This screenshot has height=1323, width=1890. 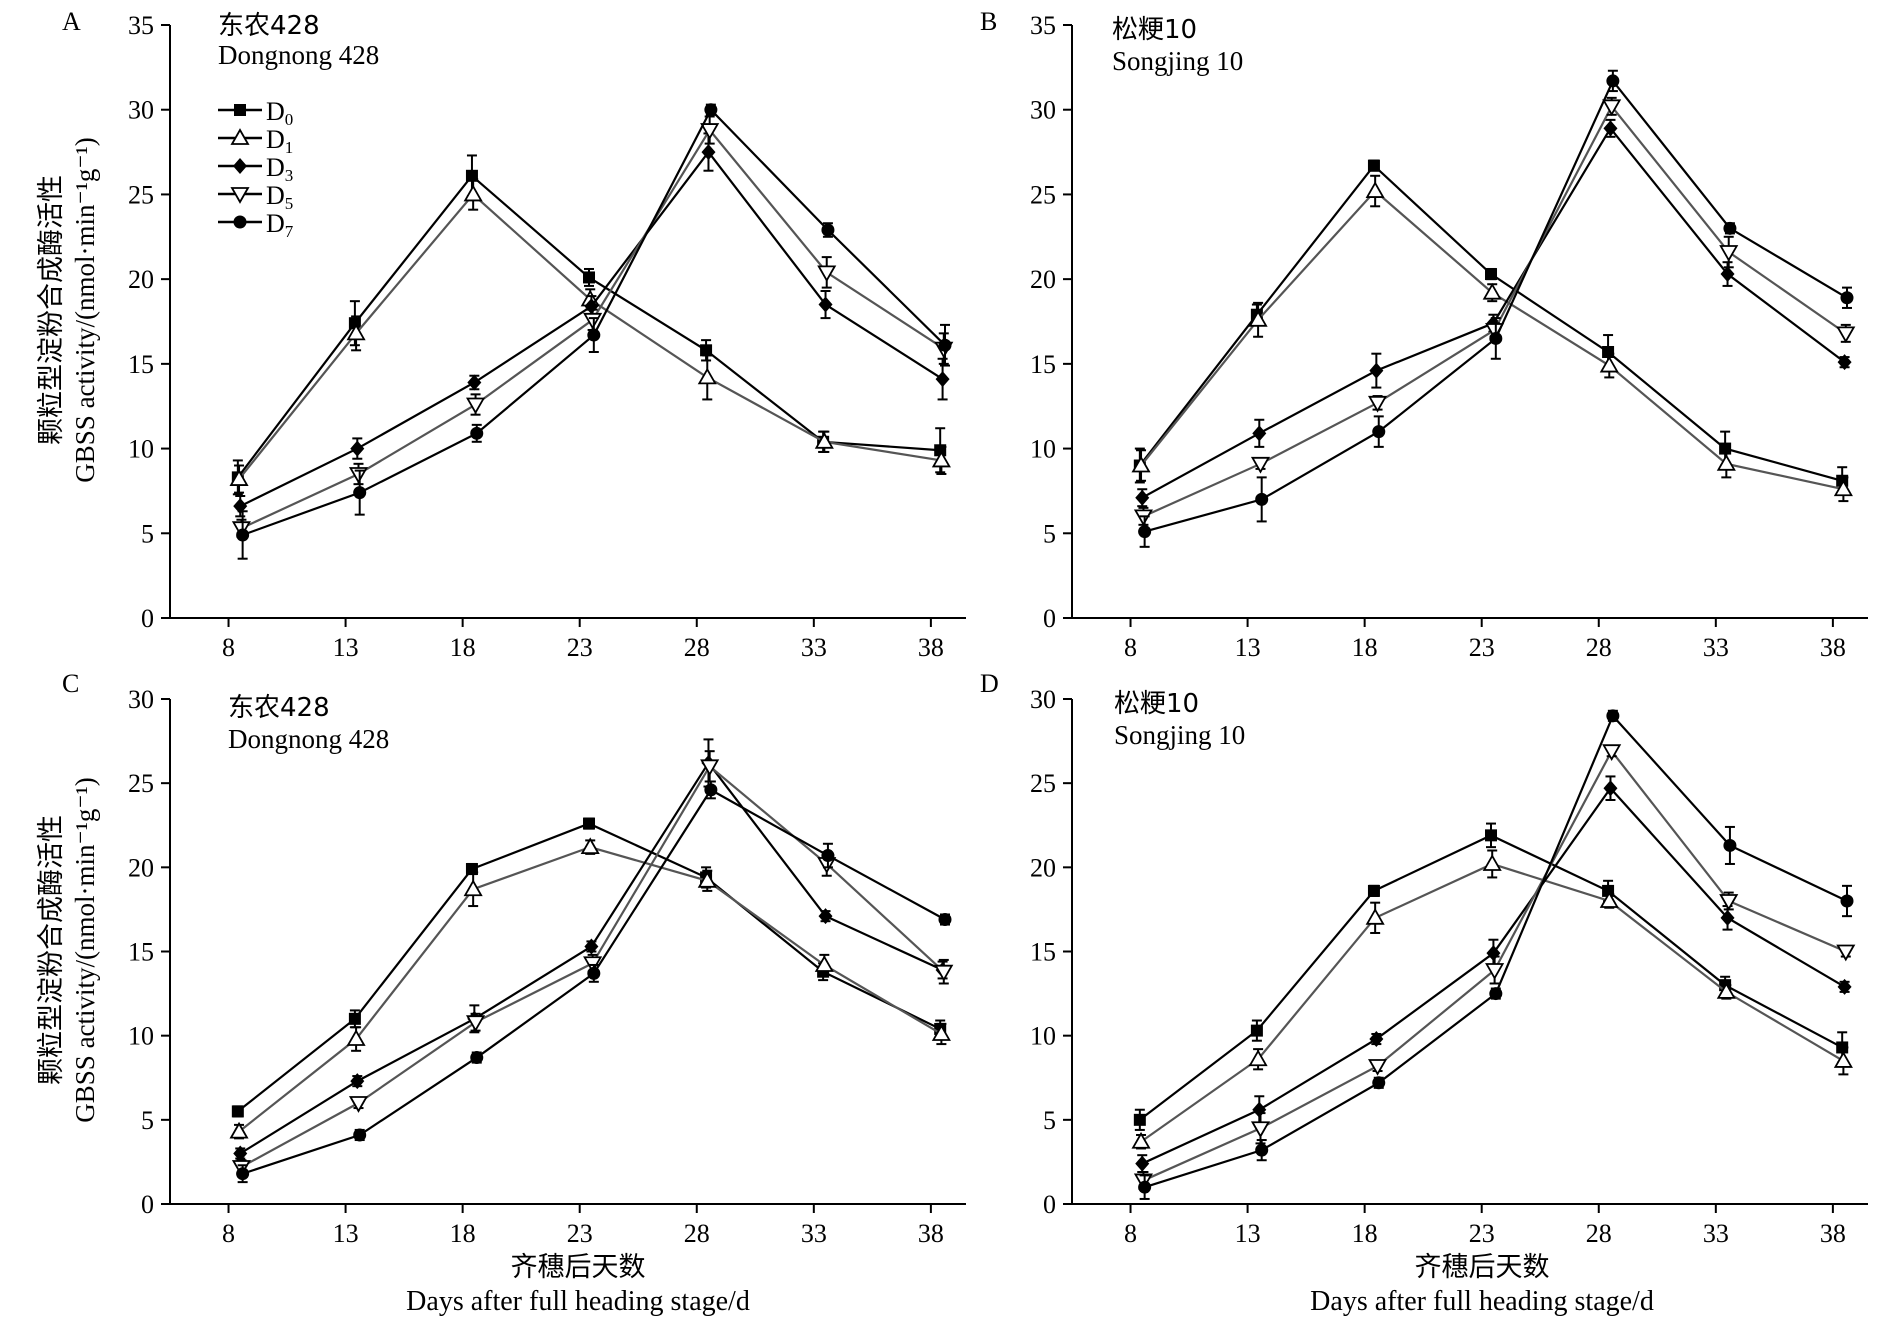 I want to click on panel-d-cultivar-en: Songjing 10, so click(x=1179, y=735).